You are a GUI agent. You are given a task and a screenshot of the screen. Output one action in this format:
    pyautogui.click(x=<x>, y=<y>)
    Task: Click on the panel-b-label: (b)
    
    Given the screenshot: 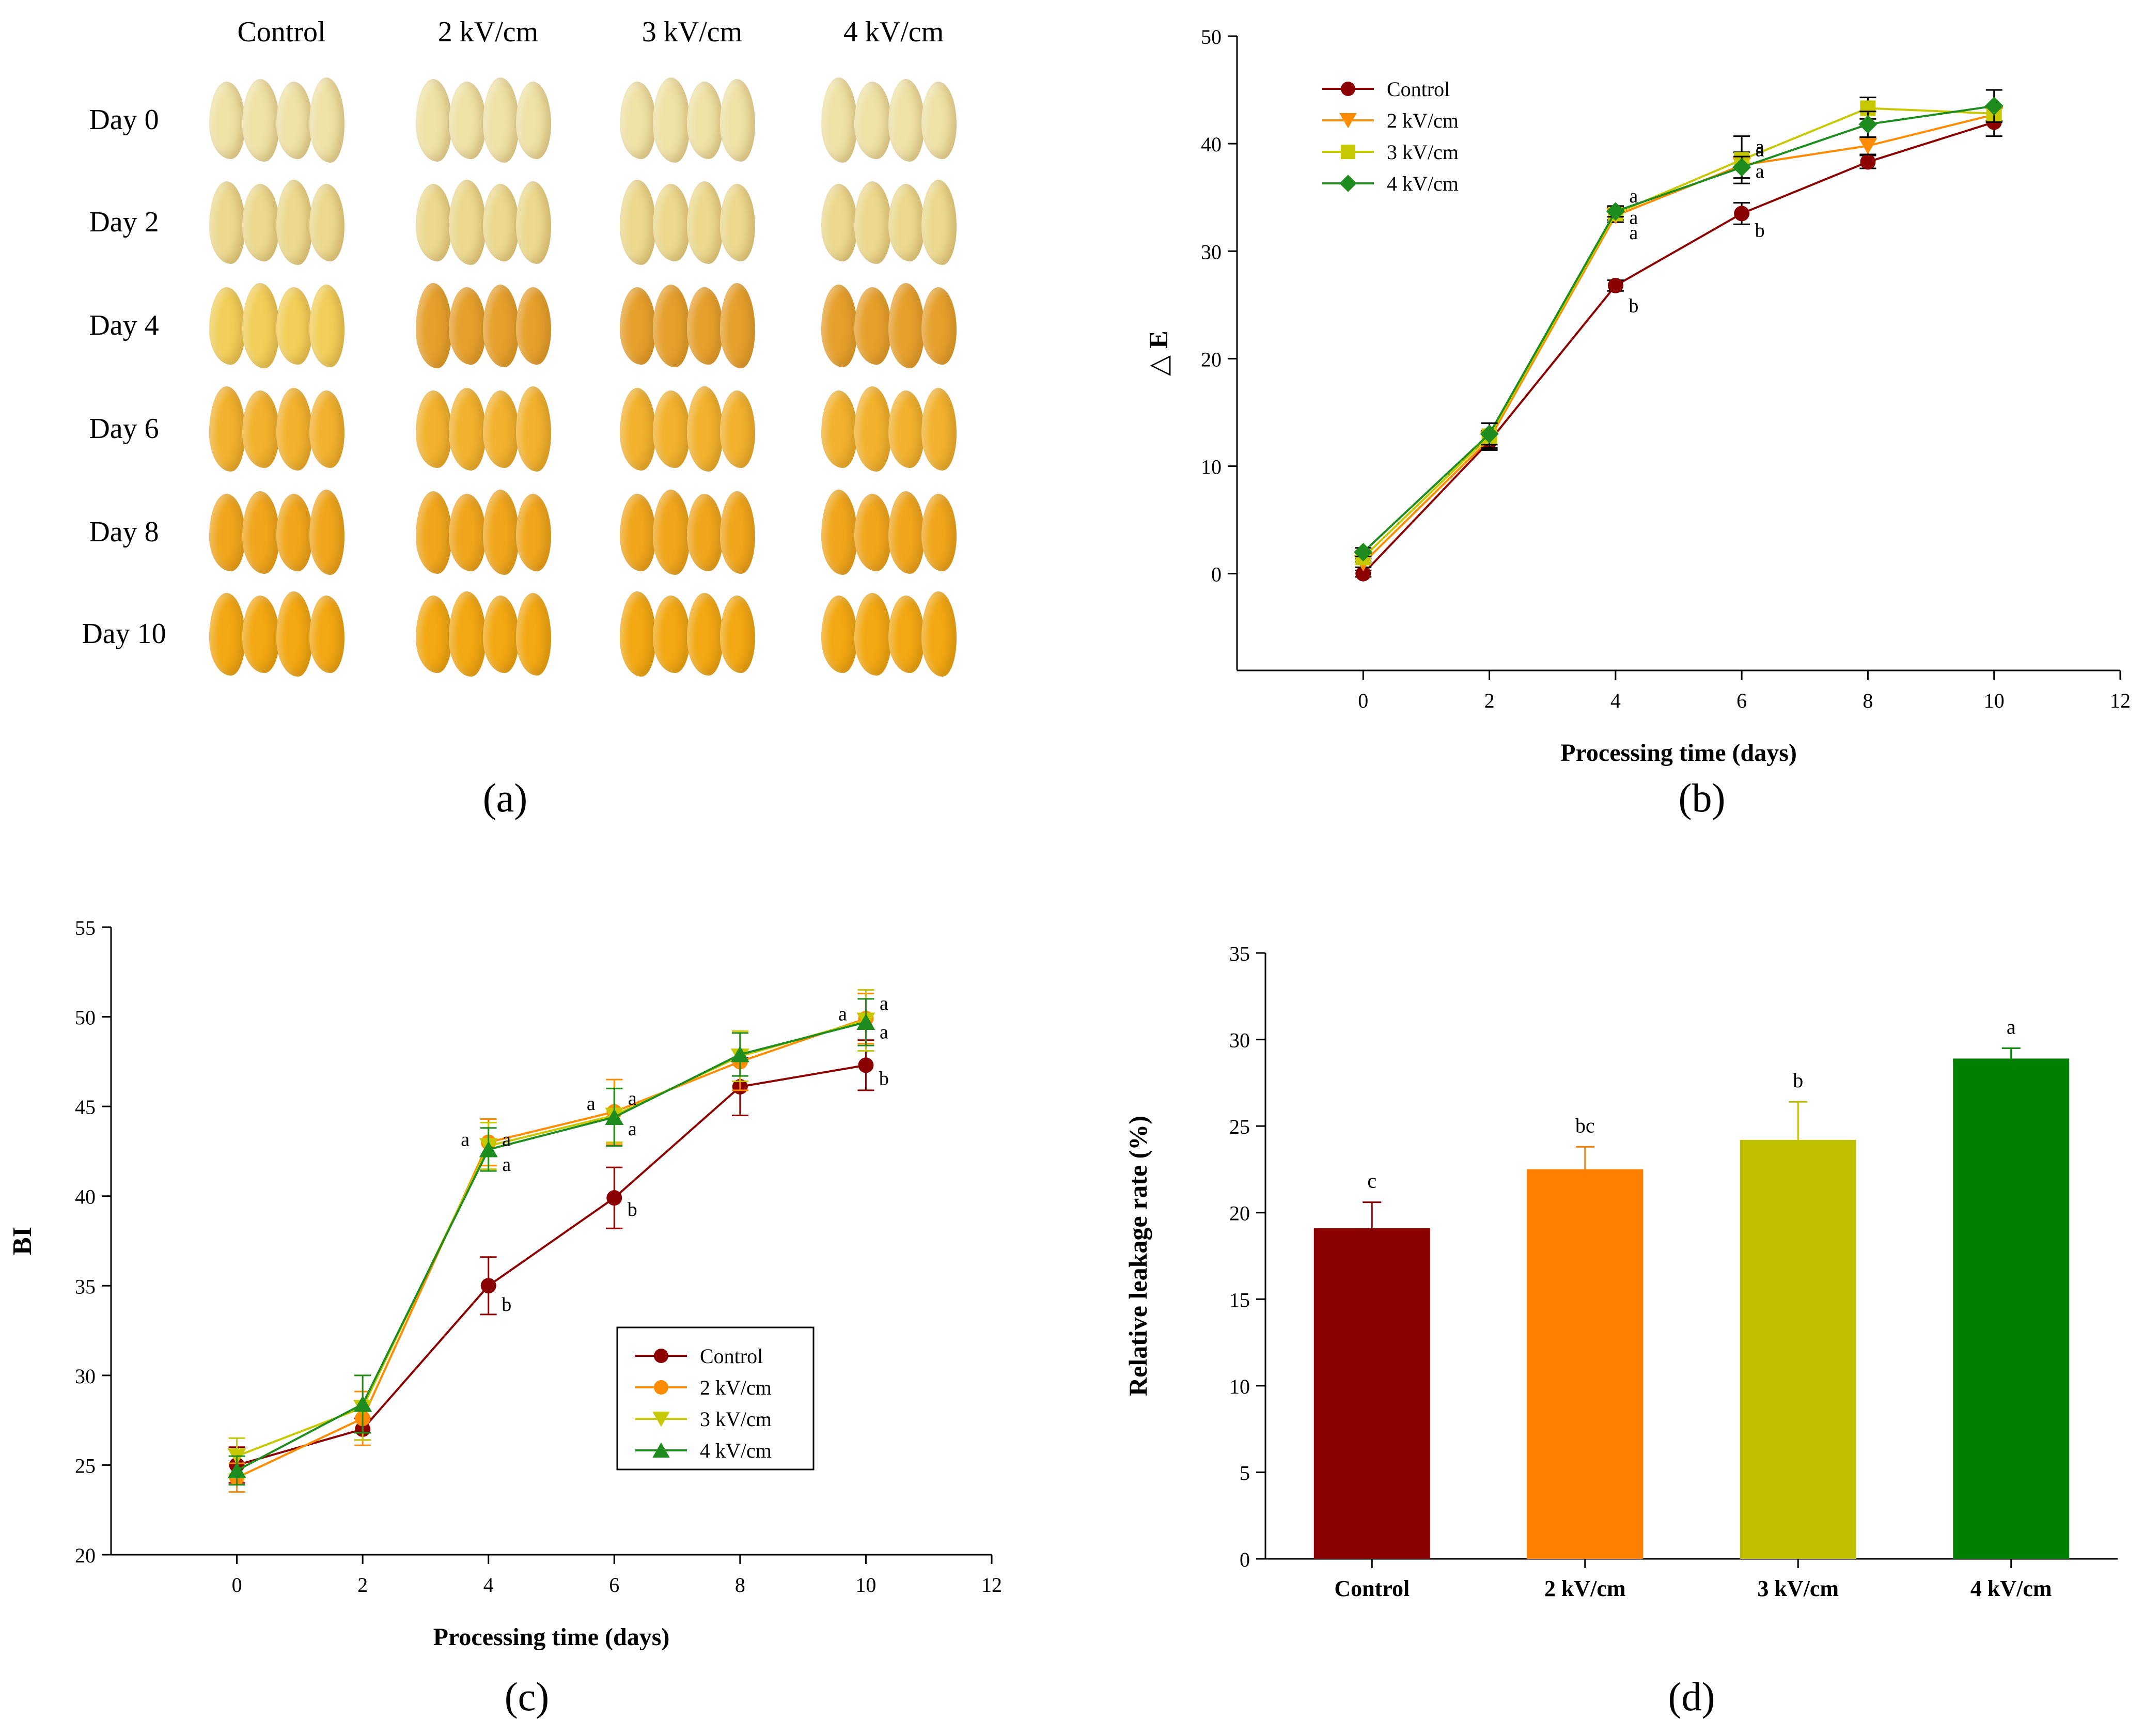 What is the action you would take?
    pyautogui.click(x=1702, y=797)
    